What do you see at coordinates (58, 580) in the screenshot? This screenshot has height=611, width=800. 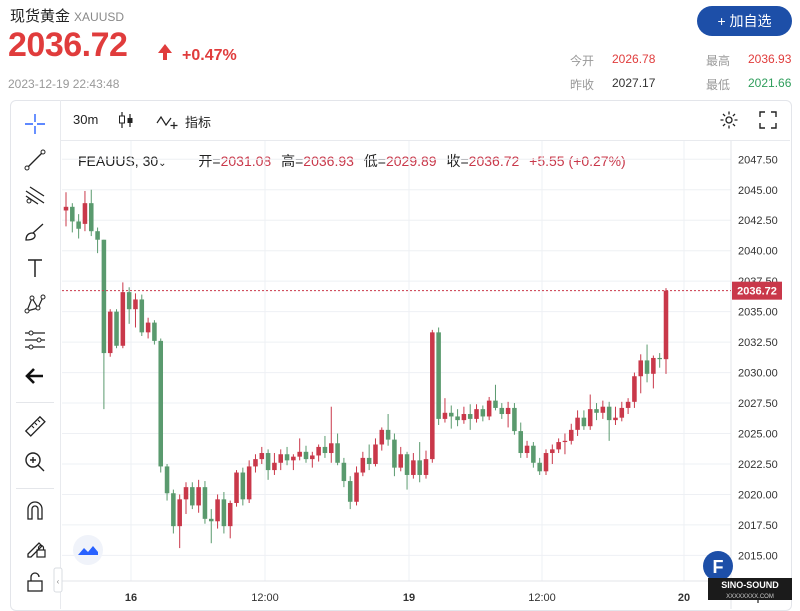 I see `scroll-handle: ‹` at bounding box center [58, 580].